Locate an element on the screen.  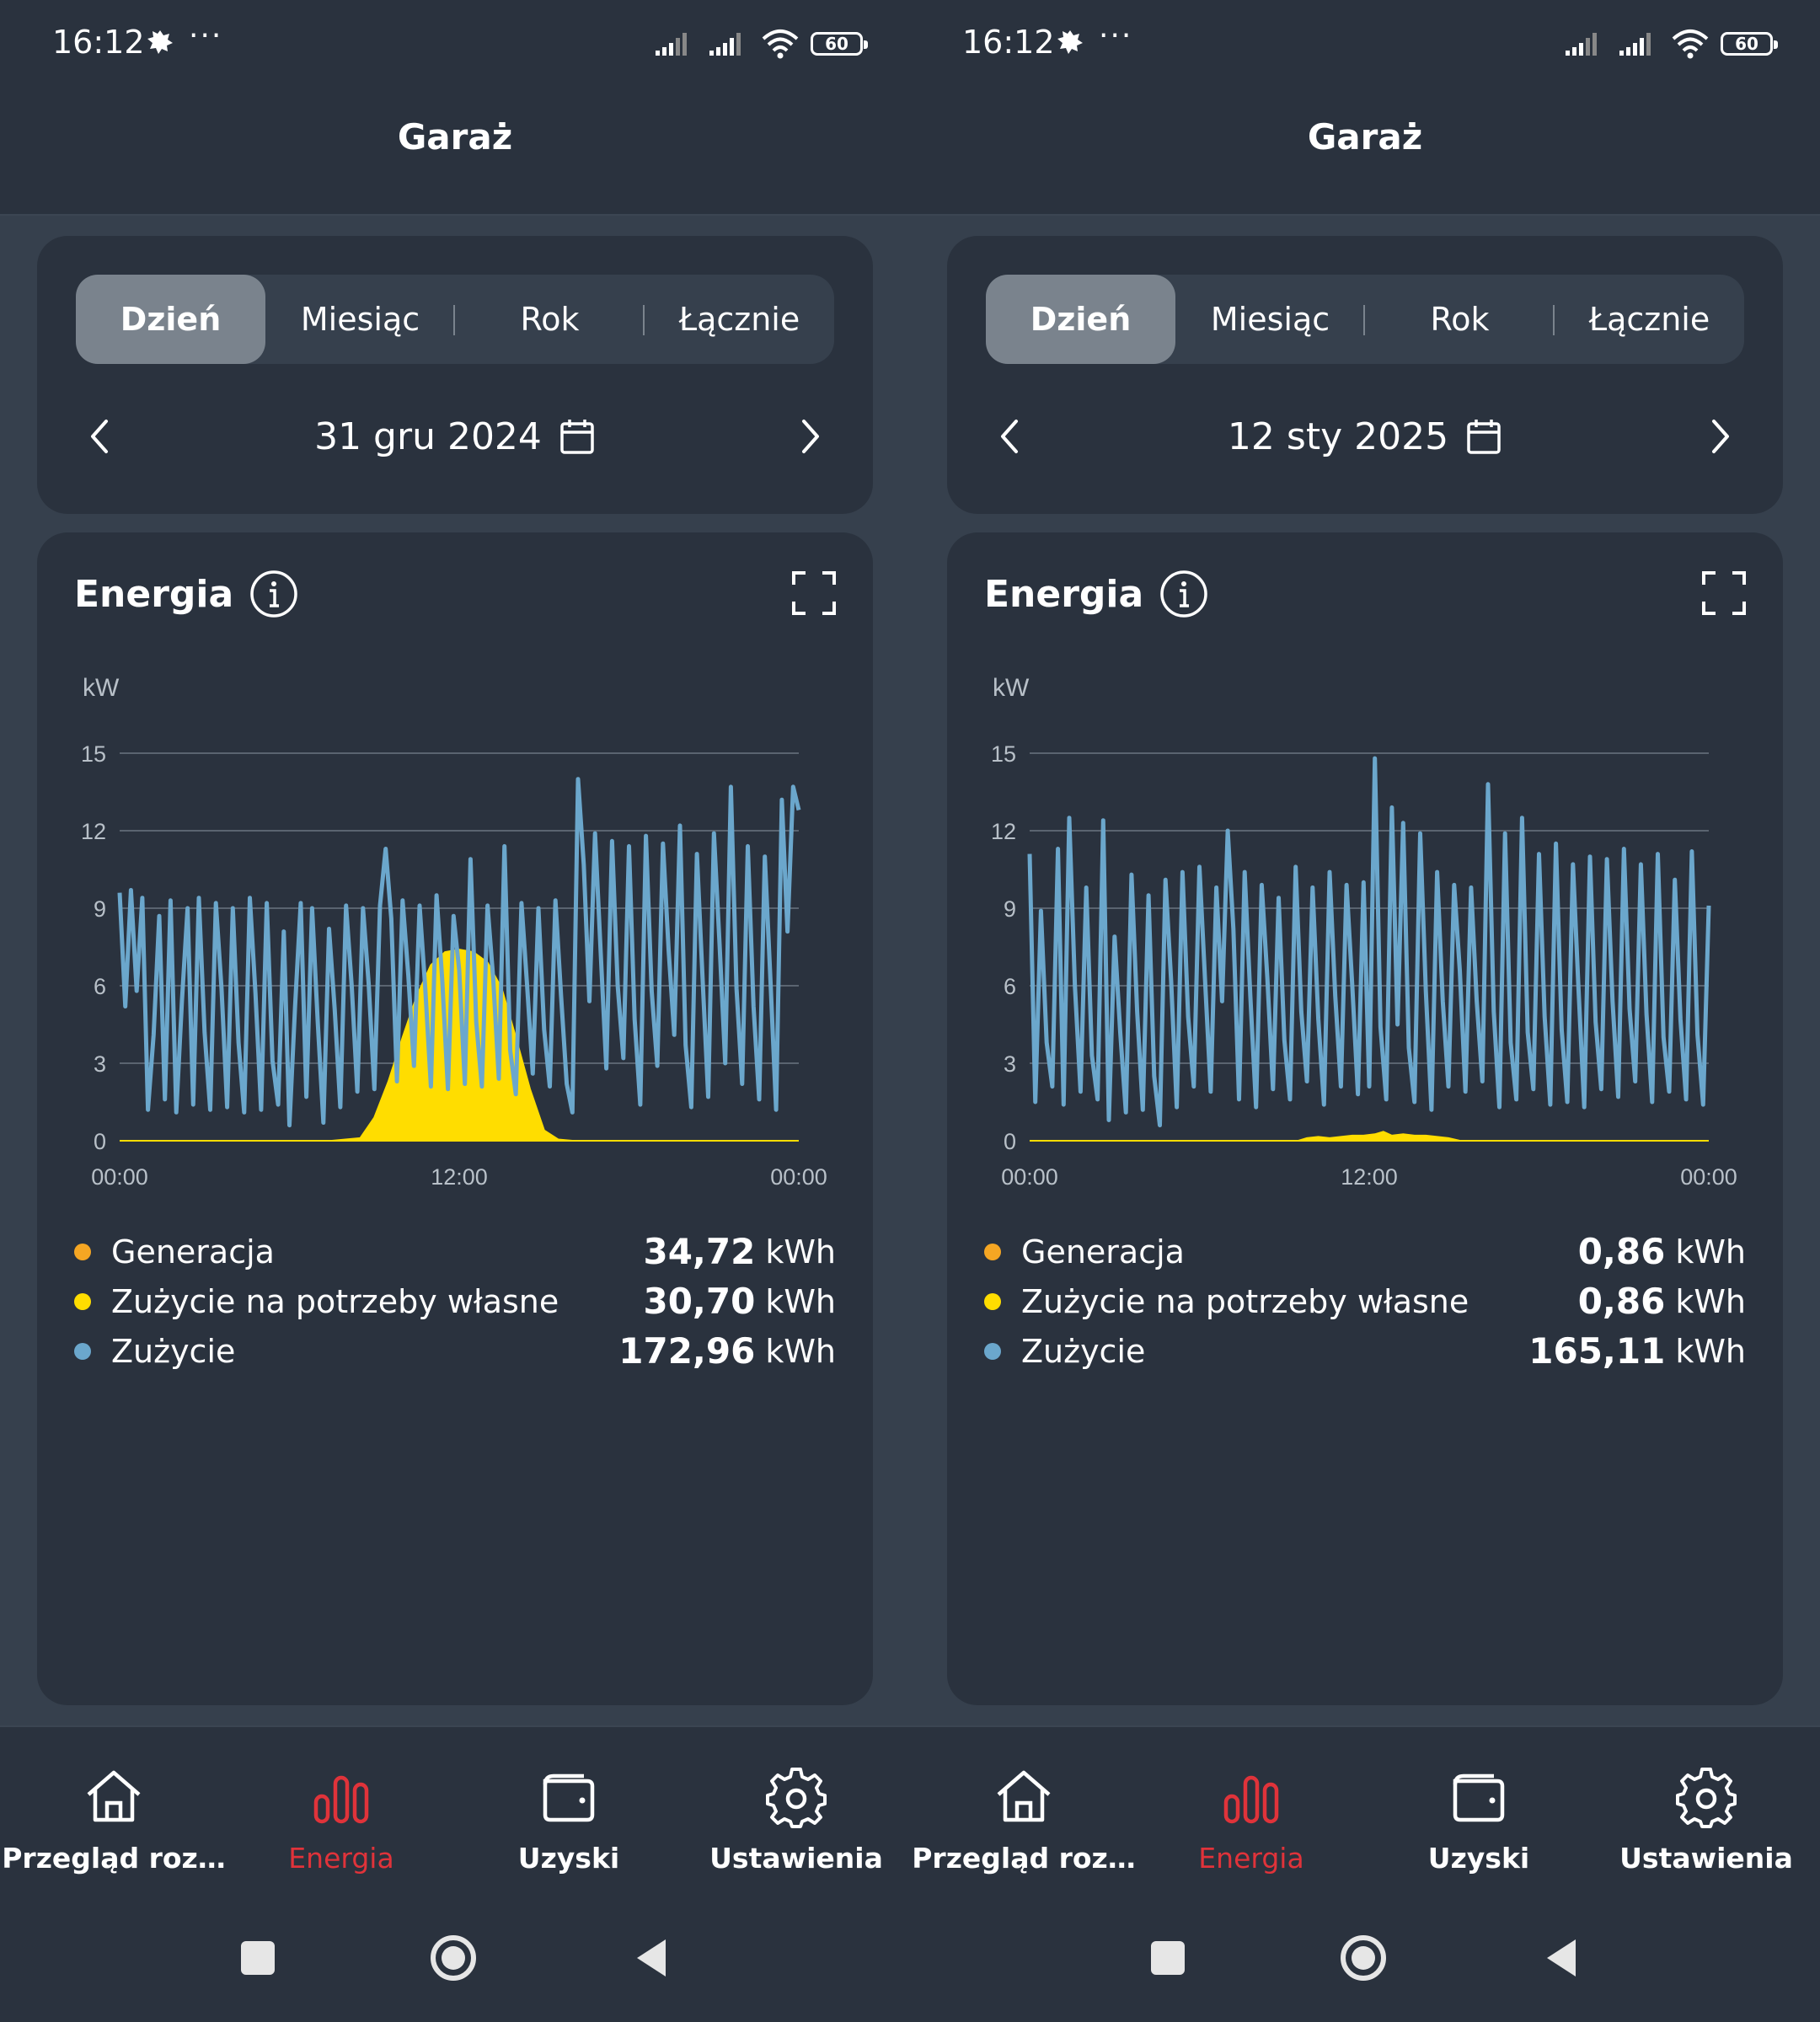
energy-title: Energia is located at coordinates (154, 594).